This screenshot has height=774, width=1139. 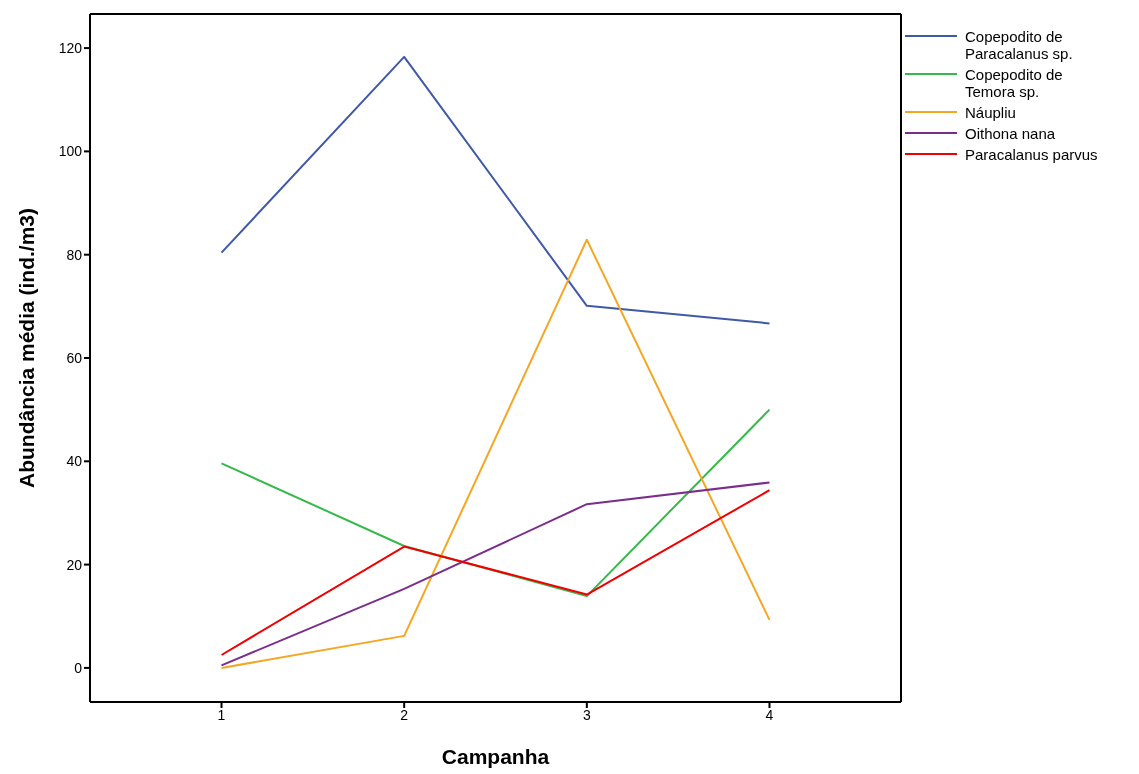 I want to click on y-tick-label: 20, so click(x=74, y=564).